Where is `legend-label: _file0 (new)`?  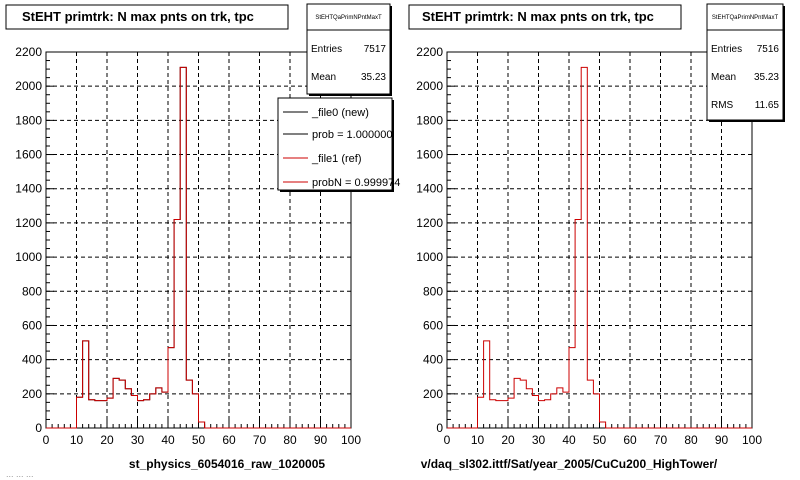
legend-label: _file0 (new) is located at coordinates (340, 113).